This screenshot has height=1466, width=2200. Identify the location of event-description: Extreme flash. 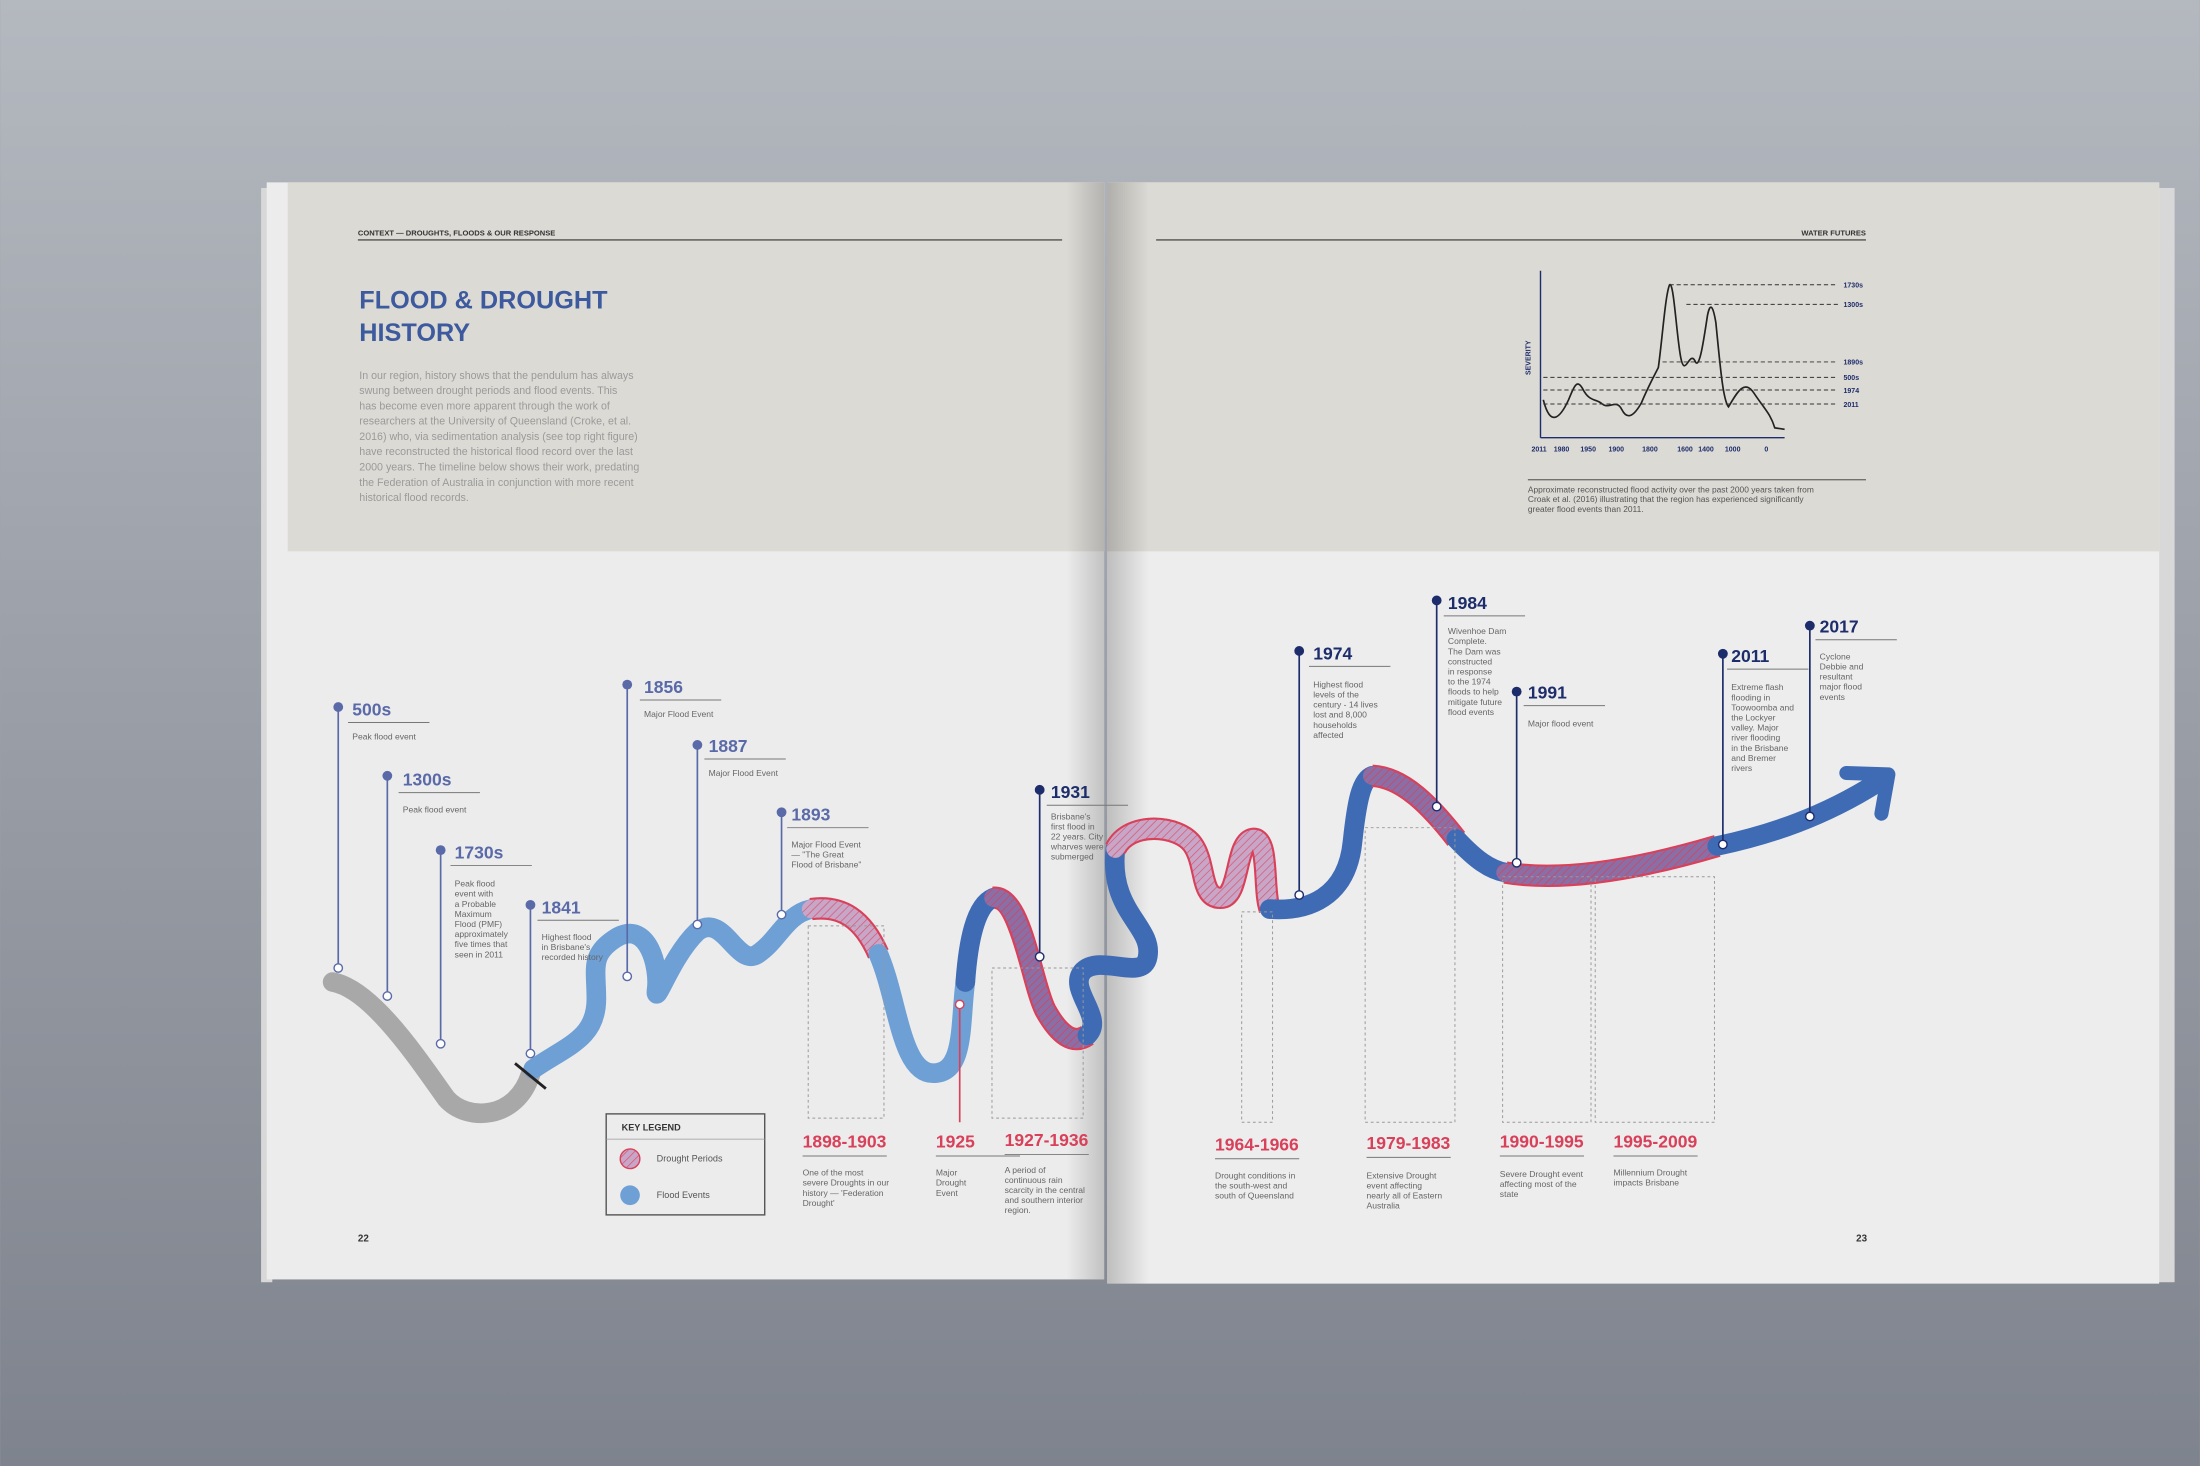
(1757, 687).